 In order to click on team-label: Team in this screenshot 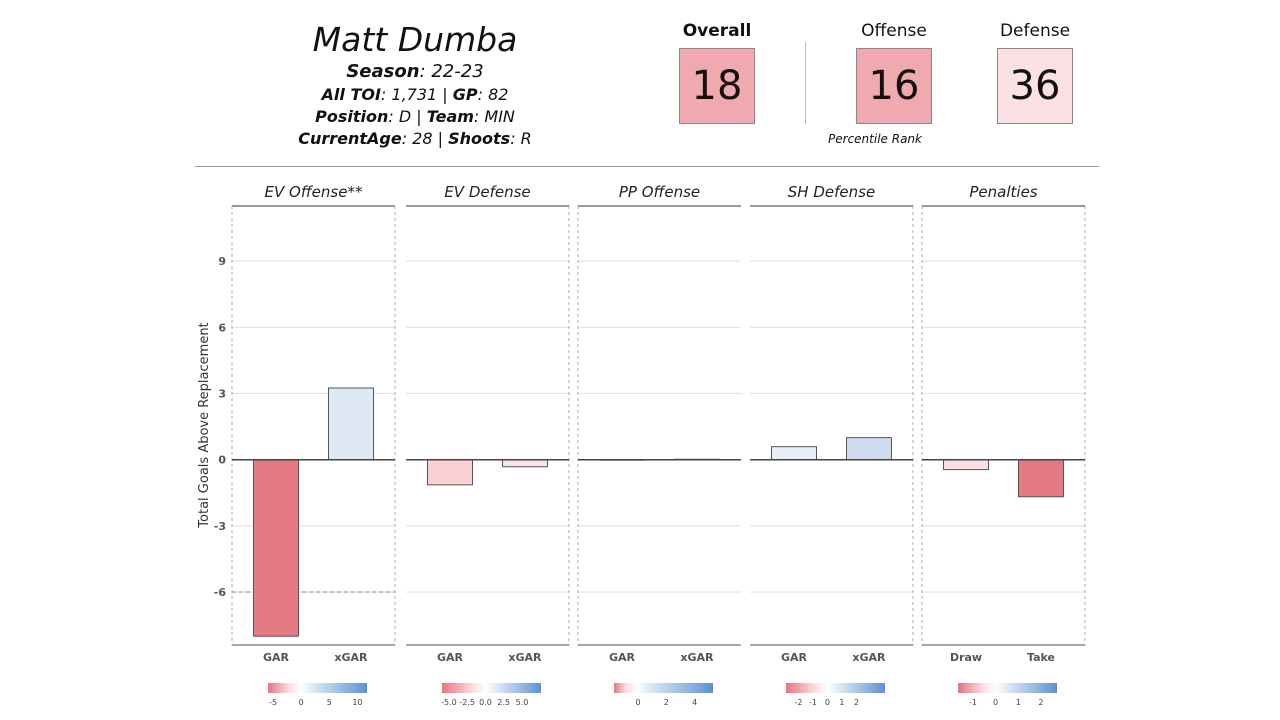, I will do `click(450, 116)`.